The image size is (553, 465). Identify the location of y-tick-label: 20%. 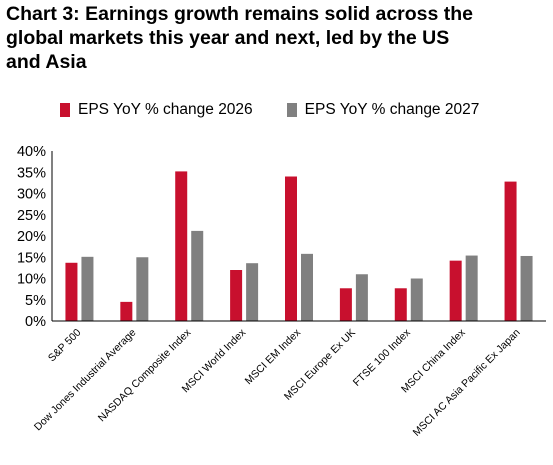
(31, 237).